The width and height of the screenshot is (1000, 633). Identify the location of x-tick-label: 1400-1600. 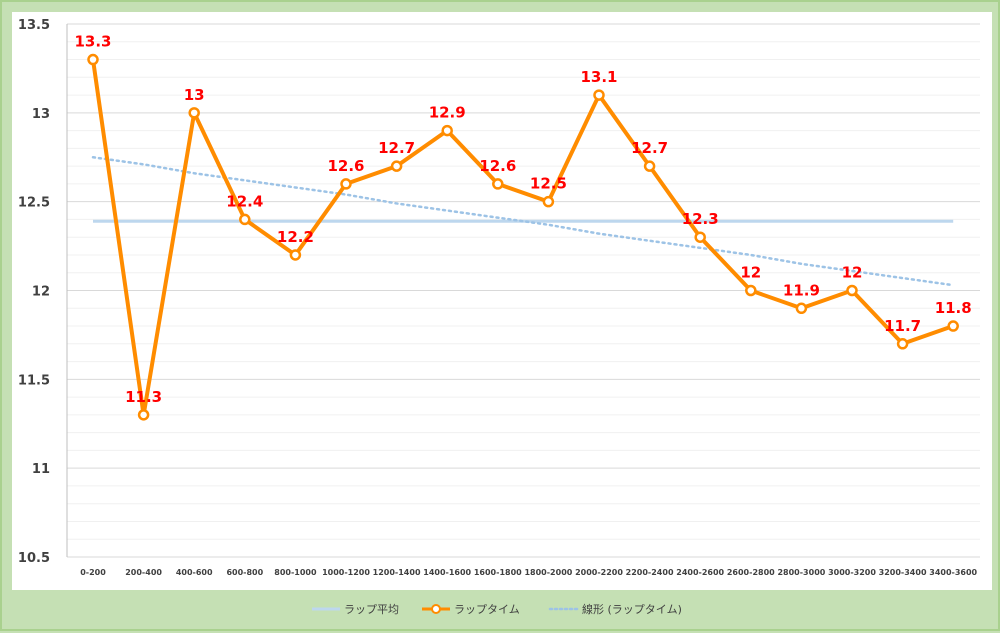
(447, 572).